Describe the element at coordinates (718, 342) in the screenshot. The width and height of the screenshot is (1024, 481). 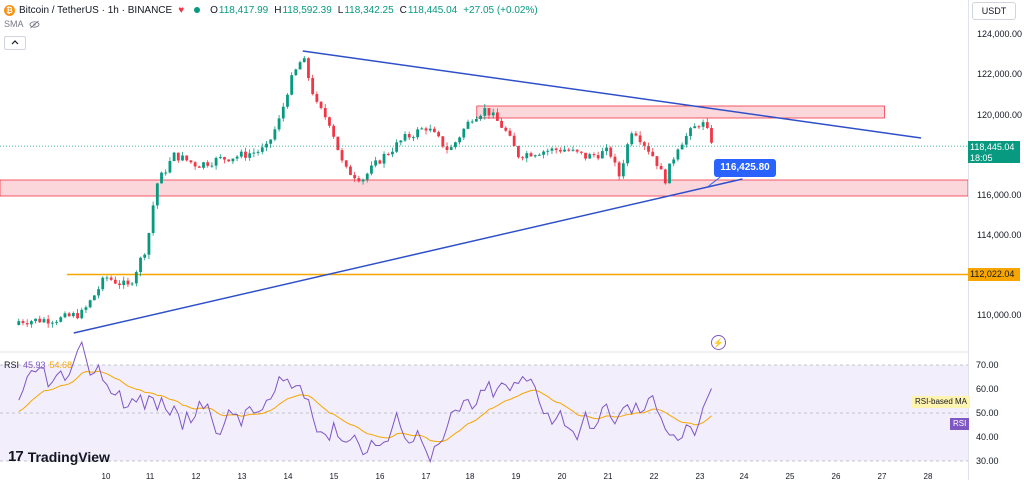
I see `lightning-icon: ⚡` at that location.